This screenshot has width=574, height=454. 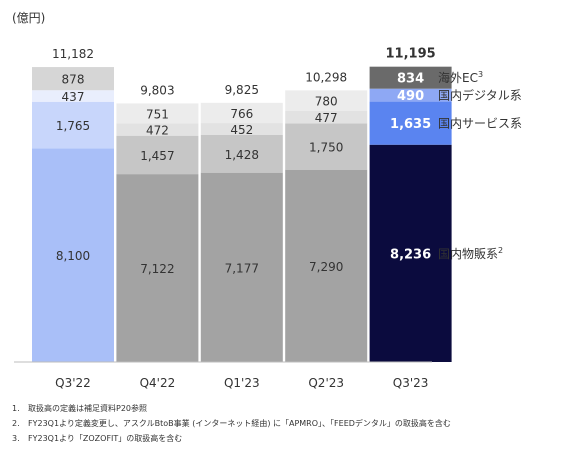 I want to click on total-label: 9,825, so click(x=242, y=90).